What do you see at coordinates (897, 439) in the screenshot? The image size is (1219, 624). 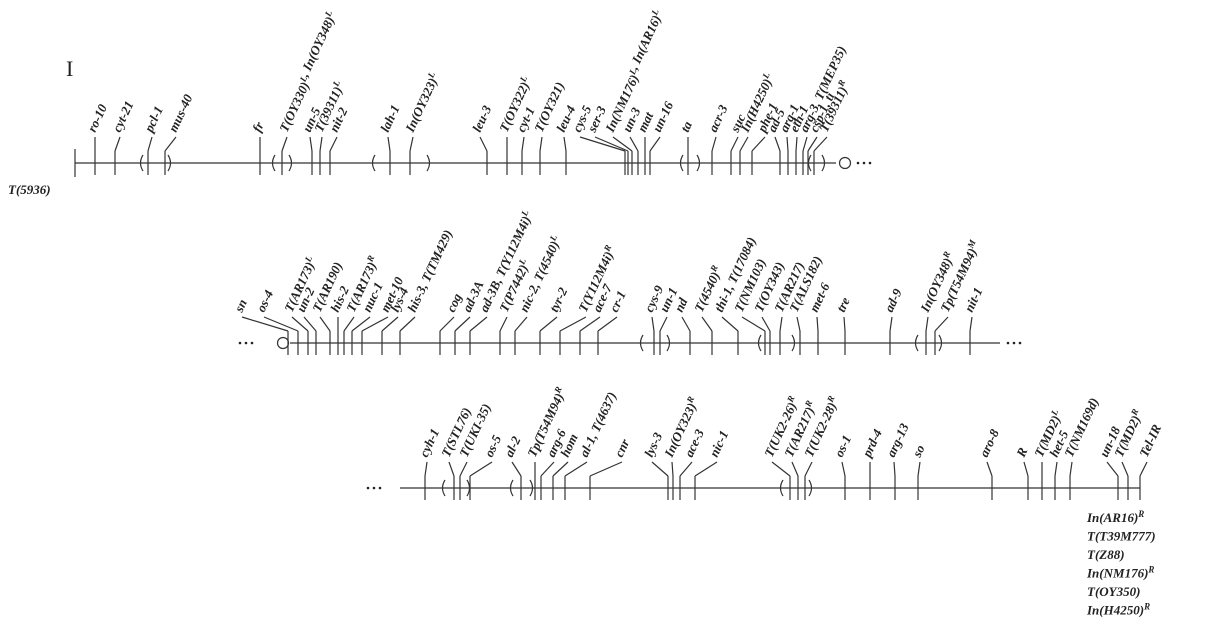 I see `locus-label: arg-13` at bounding box center [897, 439].